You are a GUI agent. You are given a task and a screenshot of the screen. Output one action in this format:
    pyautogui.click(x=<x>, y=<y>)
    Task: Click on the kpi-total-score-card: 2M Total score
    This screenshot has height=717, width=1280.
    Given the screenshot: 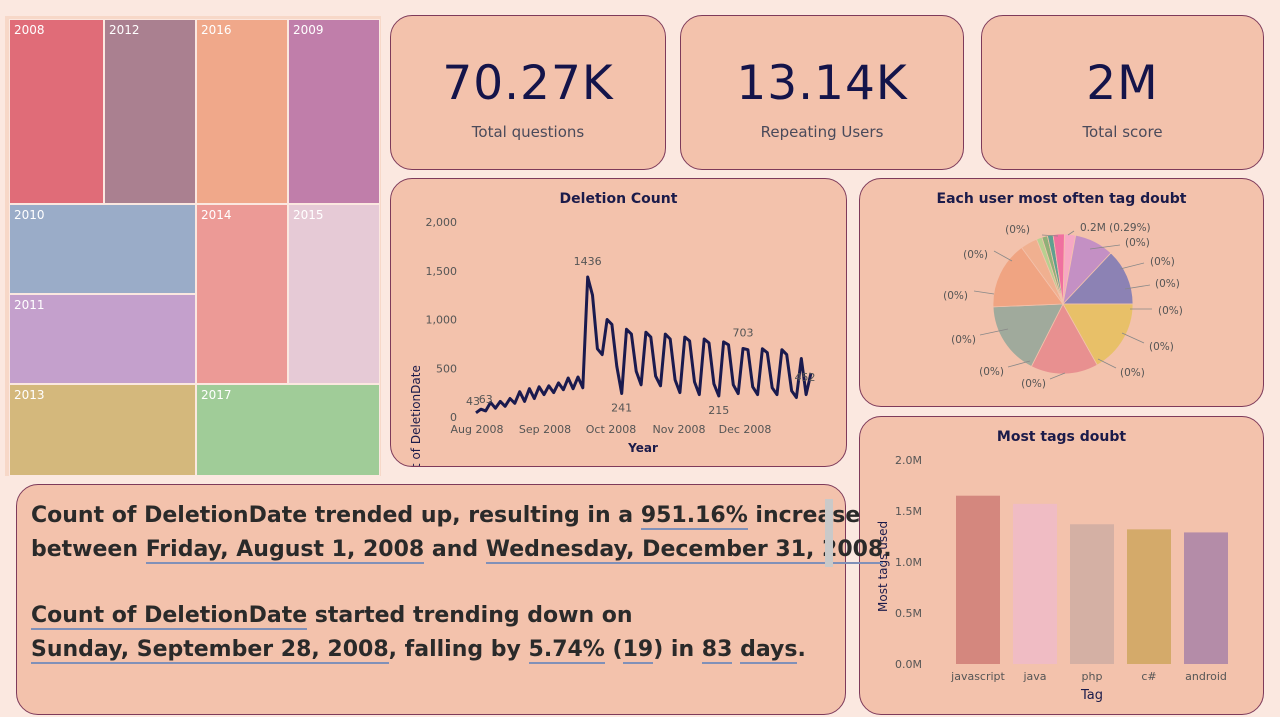 What is the action you would take?
    pyautogui.click(x=1122, y=92)
    